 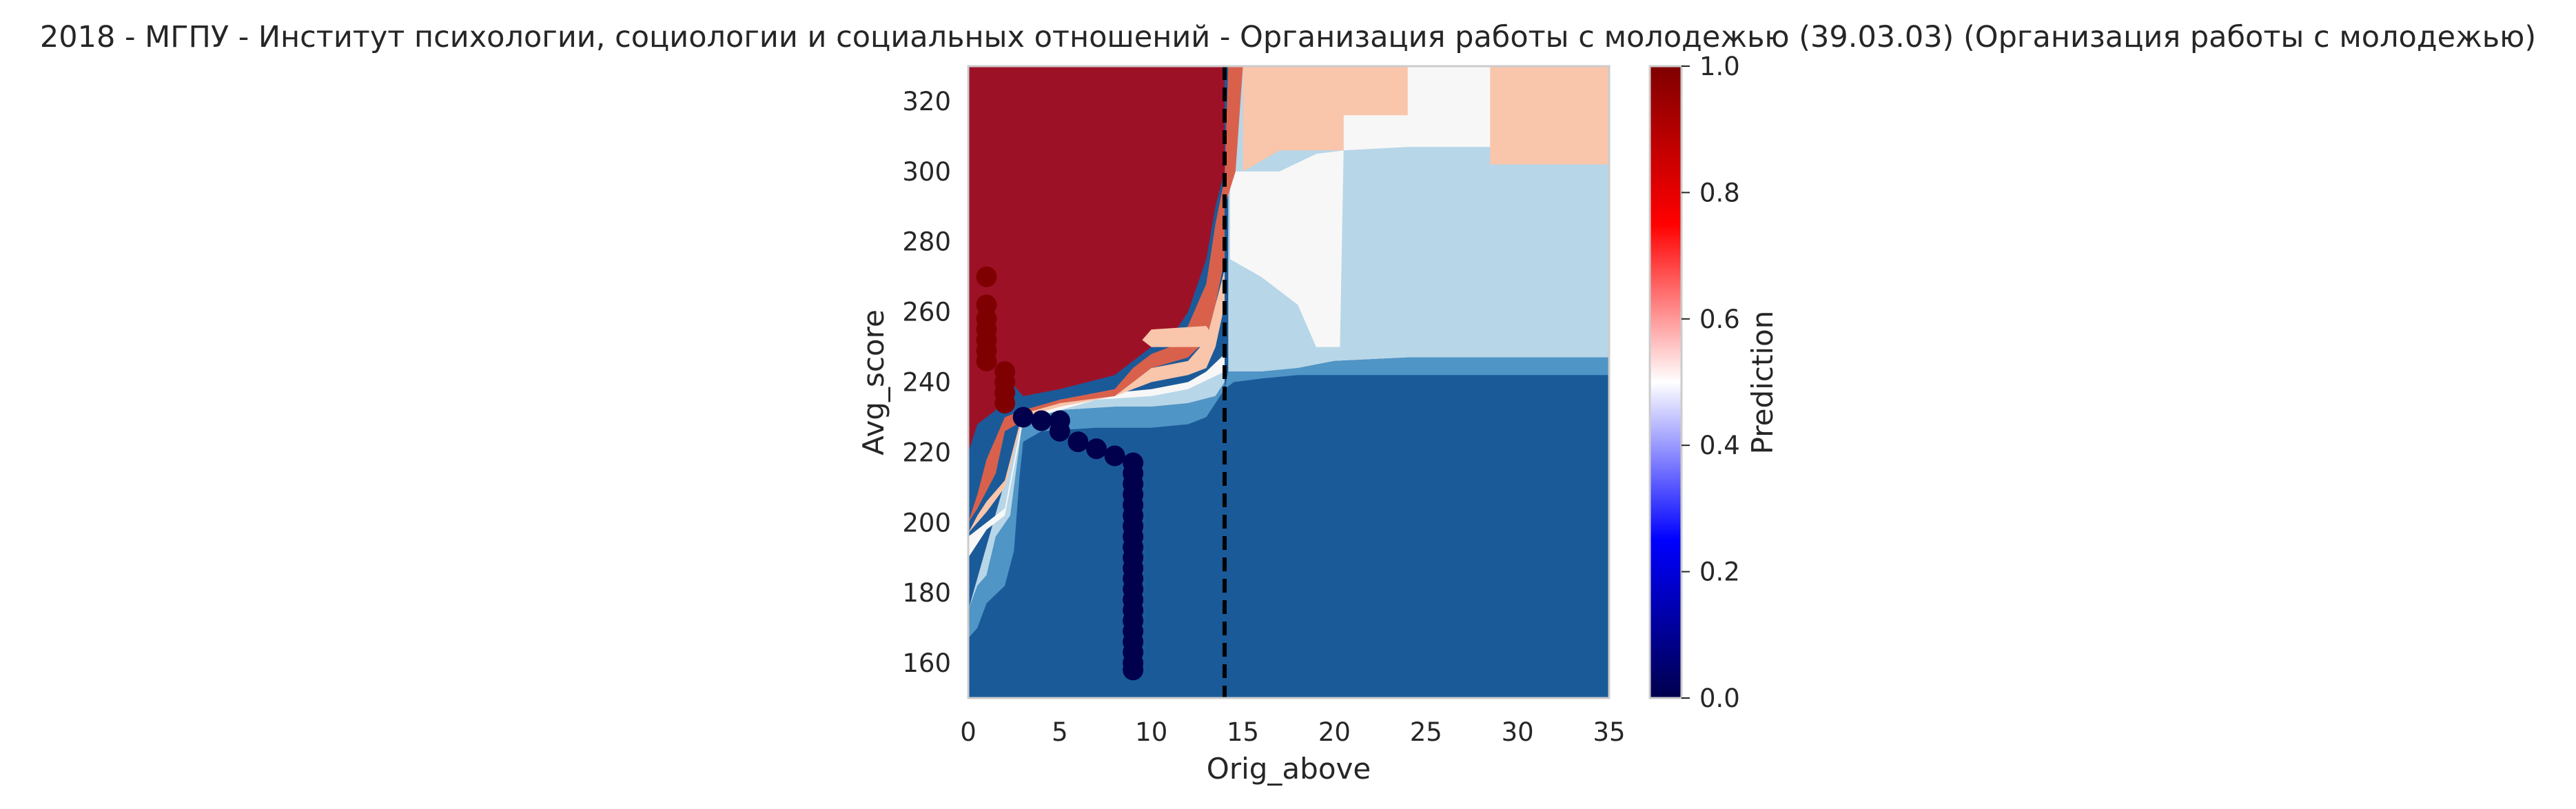 I want to click on x-tick-label: 5, so click(x=1060, y=732).